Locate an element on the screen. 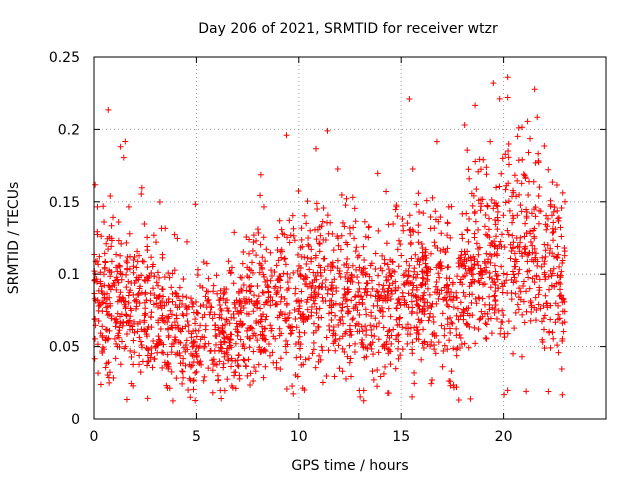  y-tick-label: 0 is located at coordinates (75, 420).